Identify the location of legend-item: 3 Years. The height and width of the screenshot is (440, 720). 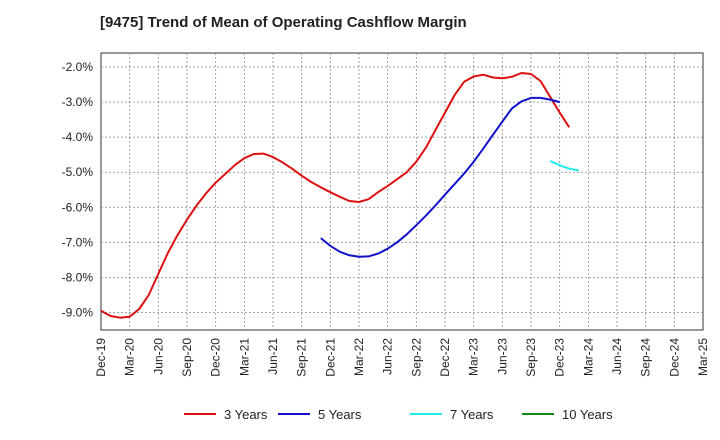
(226, 414).